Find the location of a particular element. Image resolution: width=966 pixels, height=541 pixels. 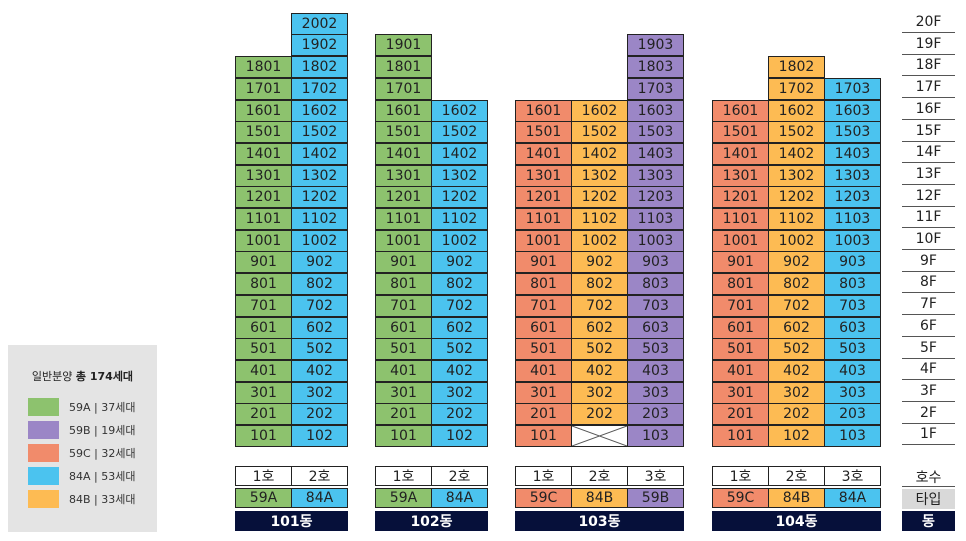

unit-cell: 201 is located at coordinates (403, 414).